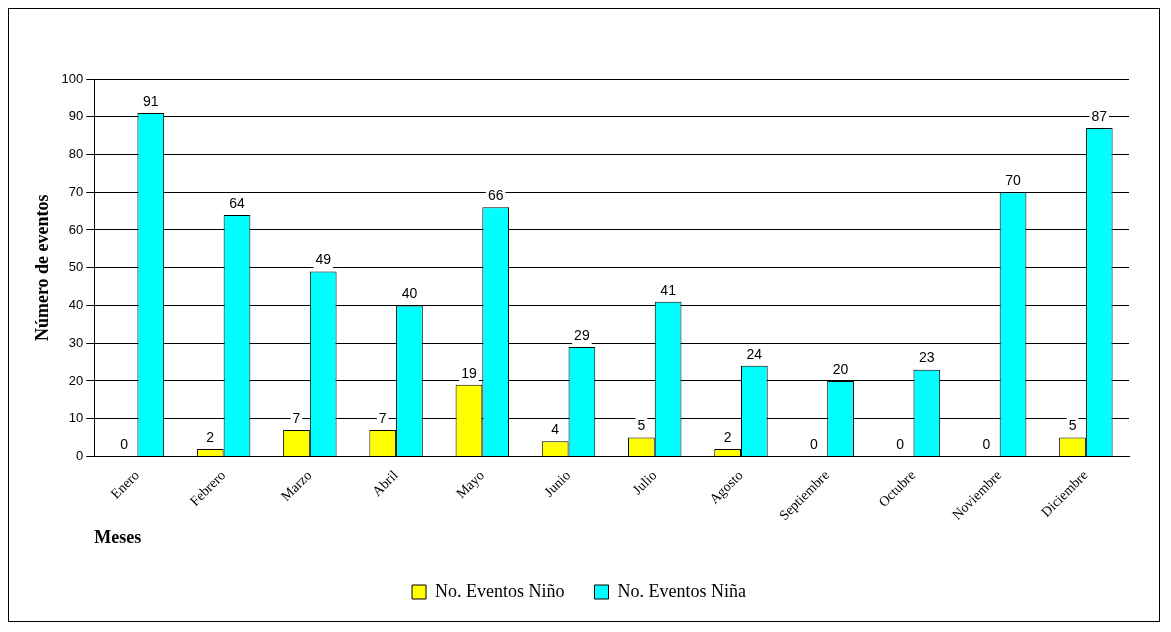 The height and width of the screenshot is (632, 1171). What do you see at coordinates (668, 289) in the screenshot?
I see `data-label: 41` at bounding box center [668, 289].